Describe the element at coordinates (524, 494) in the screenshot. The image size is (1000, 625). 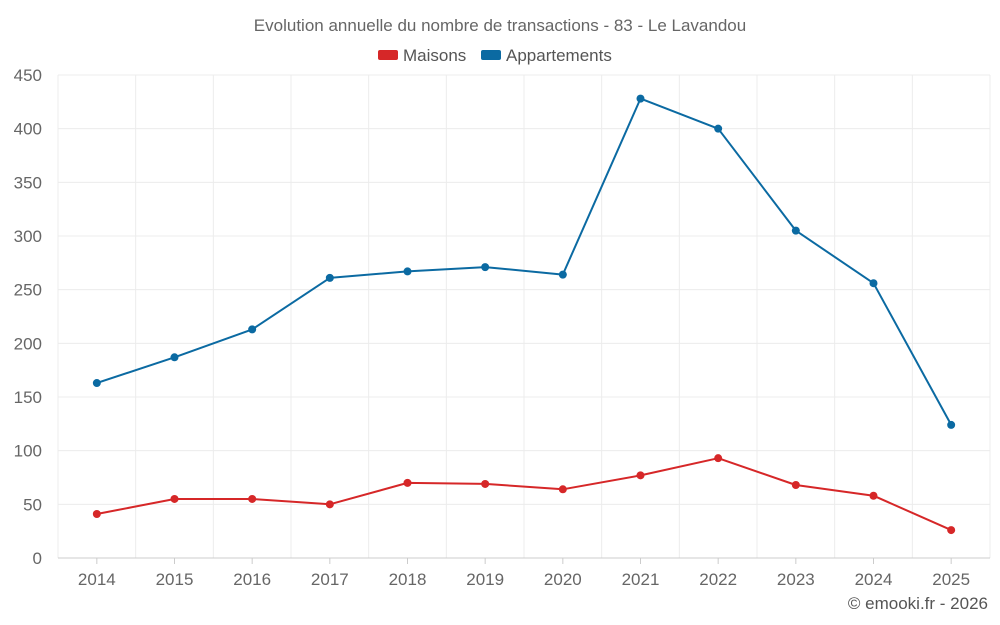
I see `series-line-maisons` at that location.